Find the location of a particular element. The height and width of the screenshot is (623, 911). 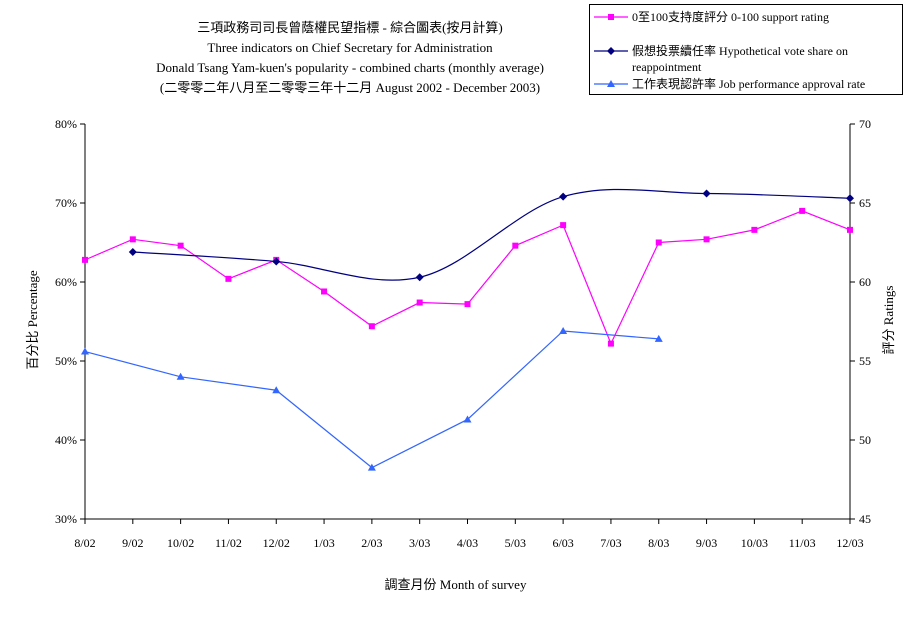

x-tick-label: 9/02 is located at coordinates (132, 543).